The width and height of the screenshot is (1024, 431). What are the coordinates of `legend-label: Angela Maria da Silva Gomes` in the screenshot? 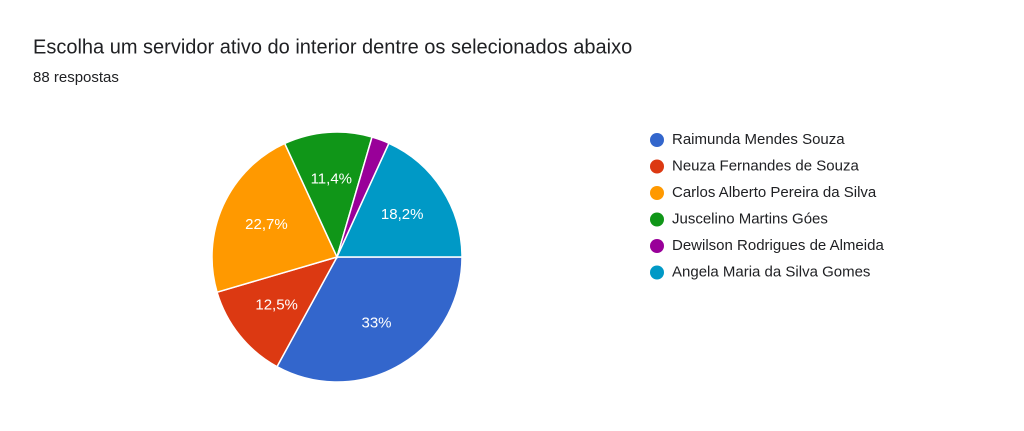 It's located at (771, 271).